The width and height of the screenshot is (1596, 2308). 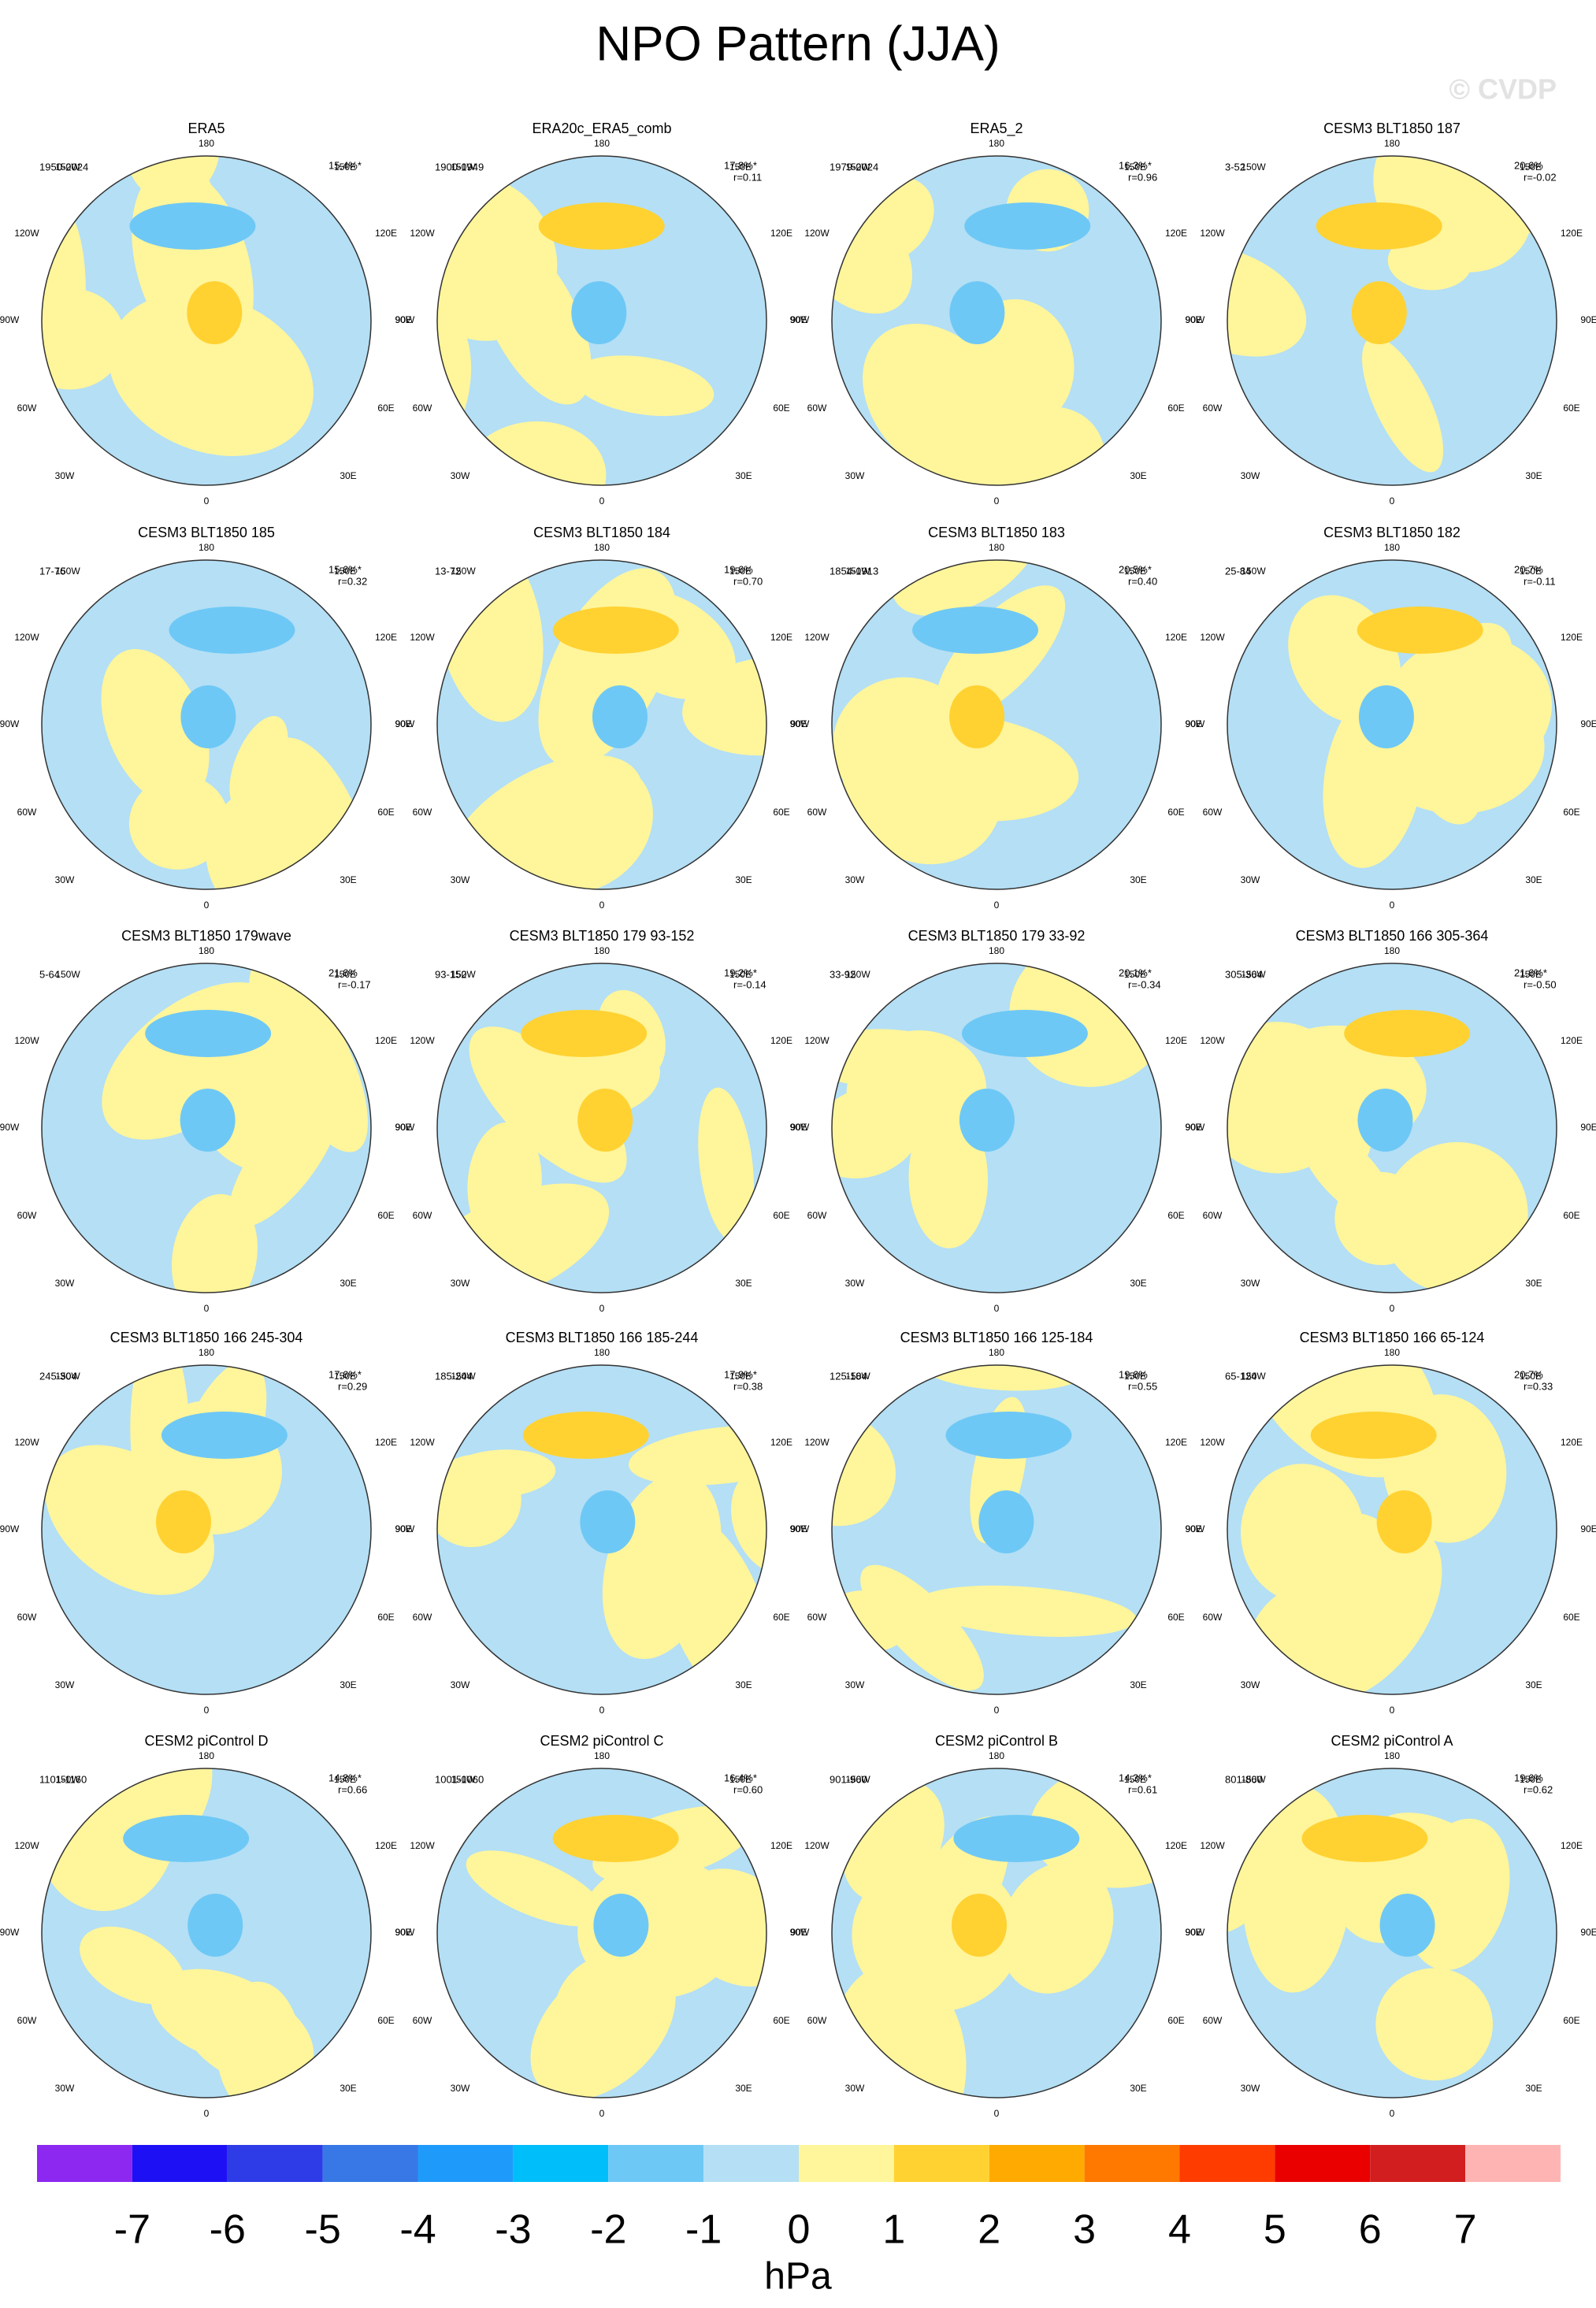 What do you see at coordinates (1392, 128) in the screenshot?
I see `panel-title: CESM3 BLT1850 187` at bounding box center [1392, 128].